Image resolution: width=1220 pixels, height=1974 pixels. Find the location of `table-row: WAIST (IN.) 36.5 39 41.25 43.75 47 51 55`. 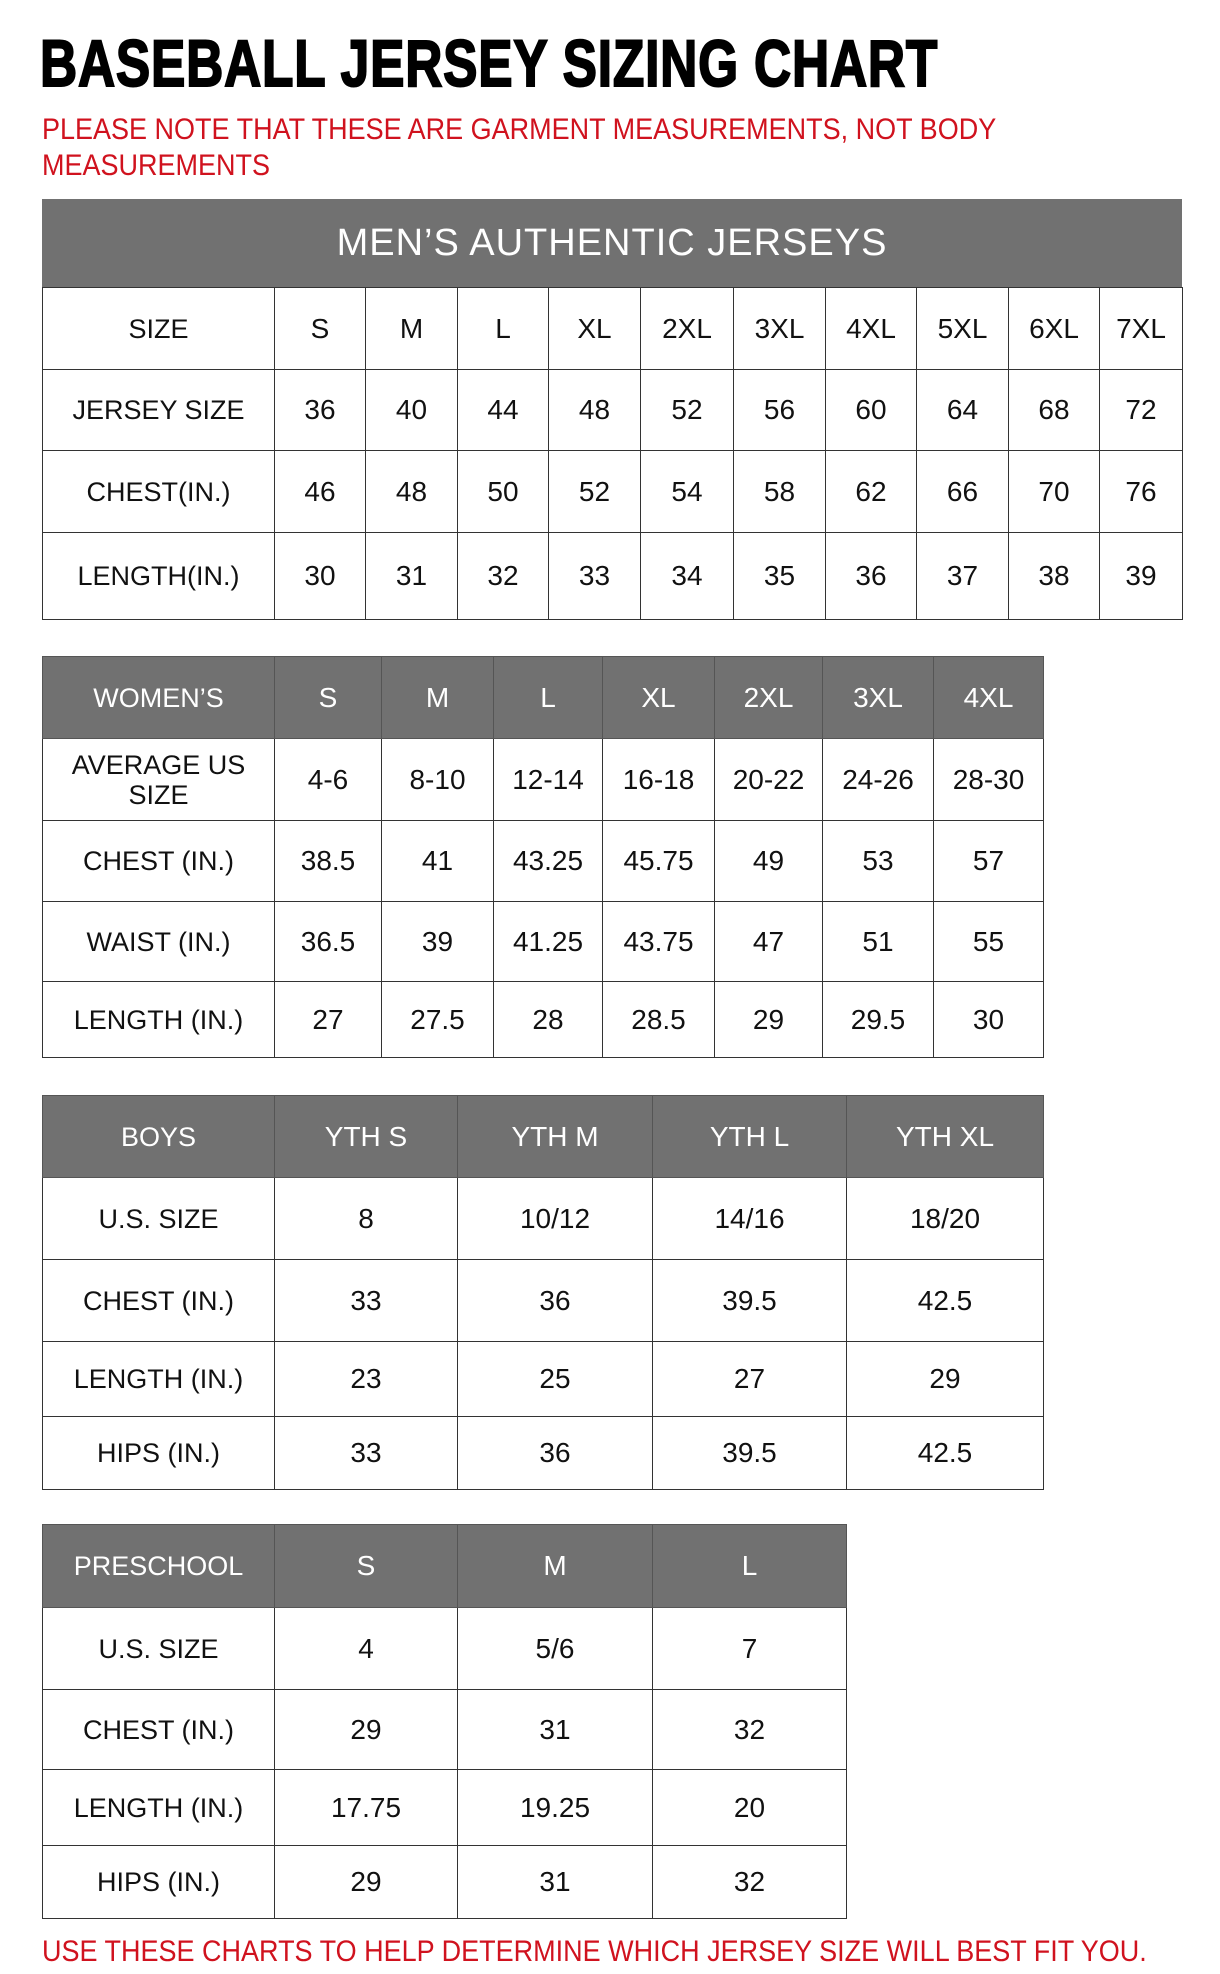

table-row: WAIST (IN.) 36.5 39 41.25 43.75 47 51 55 is located at coordinates (543, 941).